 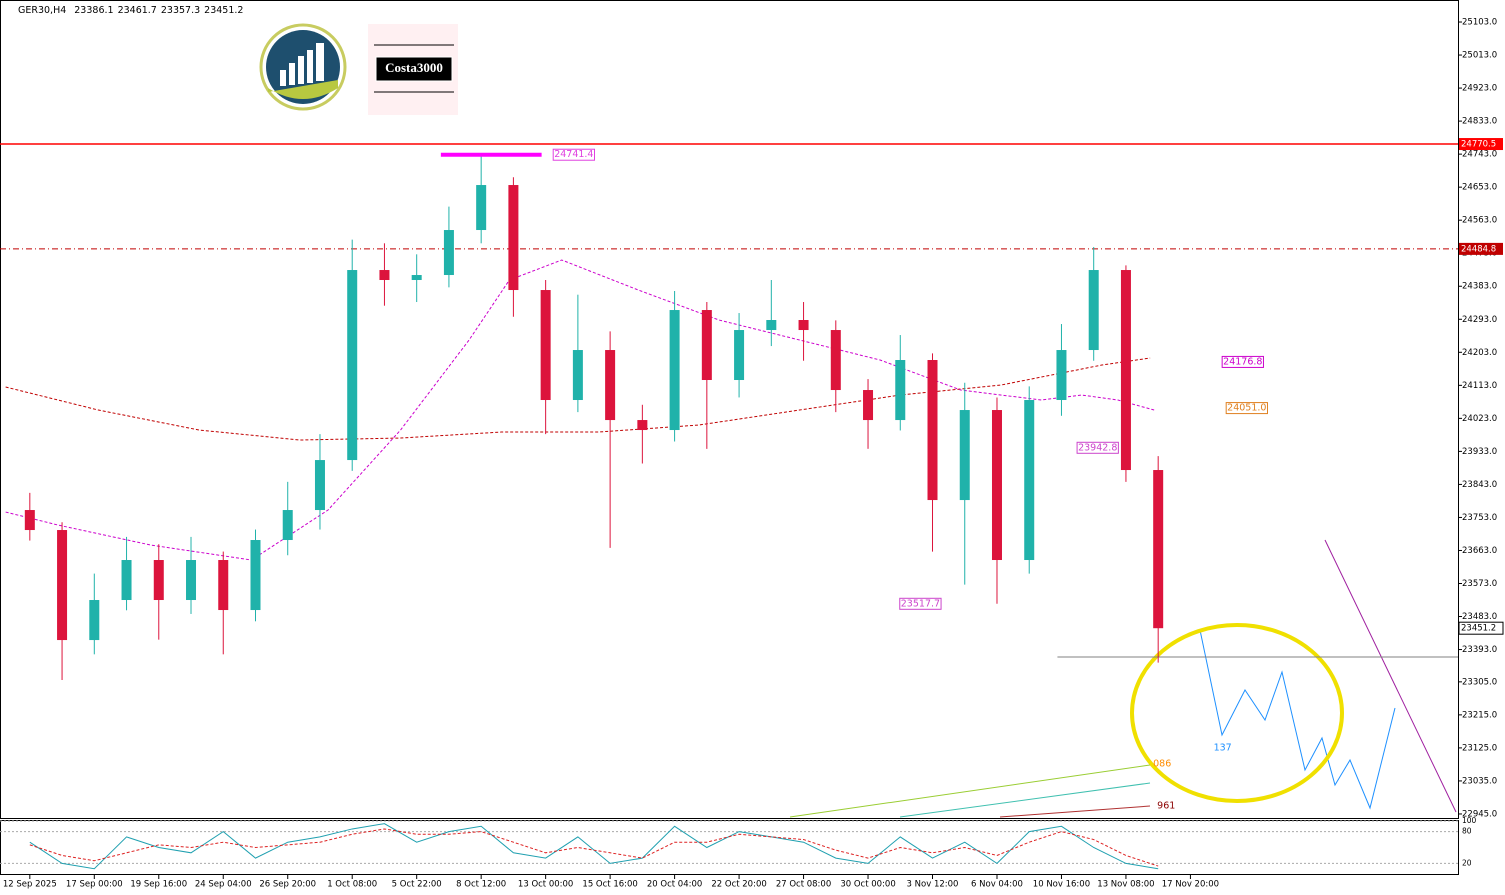 I want to click on x-tick-label: 13 Nov 08:00, so click(x=1125, y=885).